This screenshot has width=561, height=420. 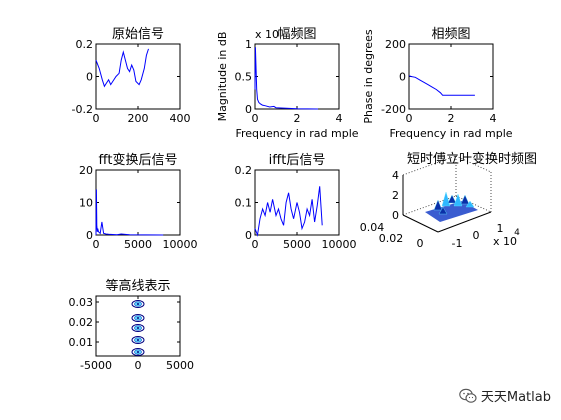 What do you see at coordinates (137, 160) in the screenshot?
I see `axes-title: fft变换后信号` at bounding box center [137, 160].